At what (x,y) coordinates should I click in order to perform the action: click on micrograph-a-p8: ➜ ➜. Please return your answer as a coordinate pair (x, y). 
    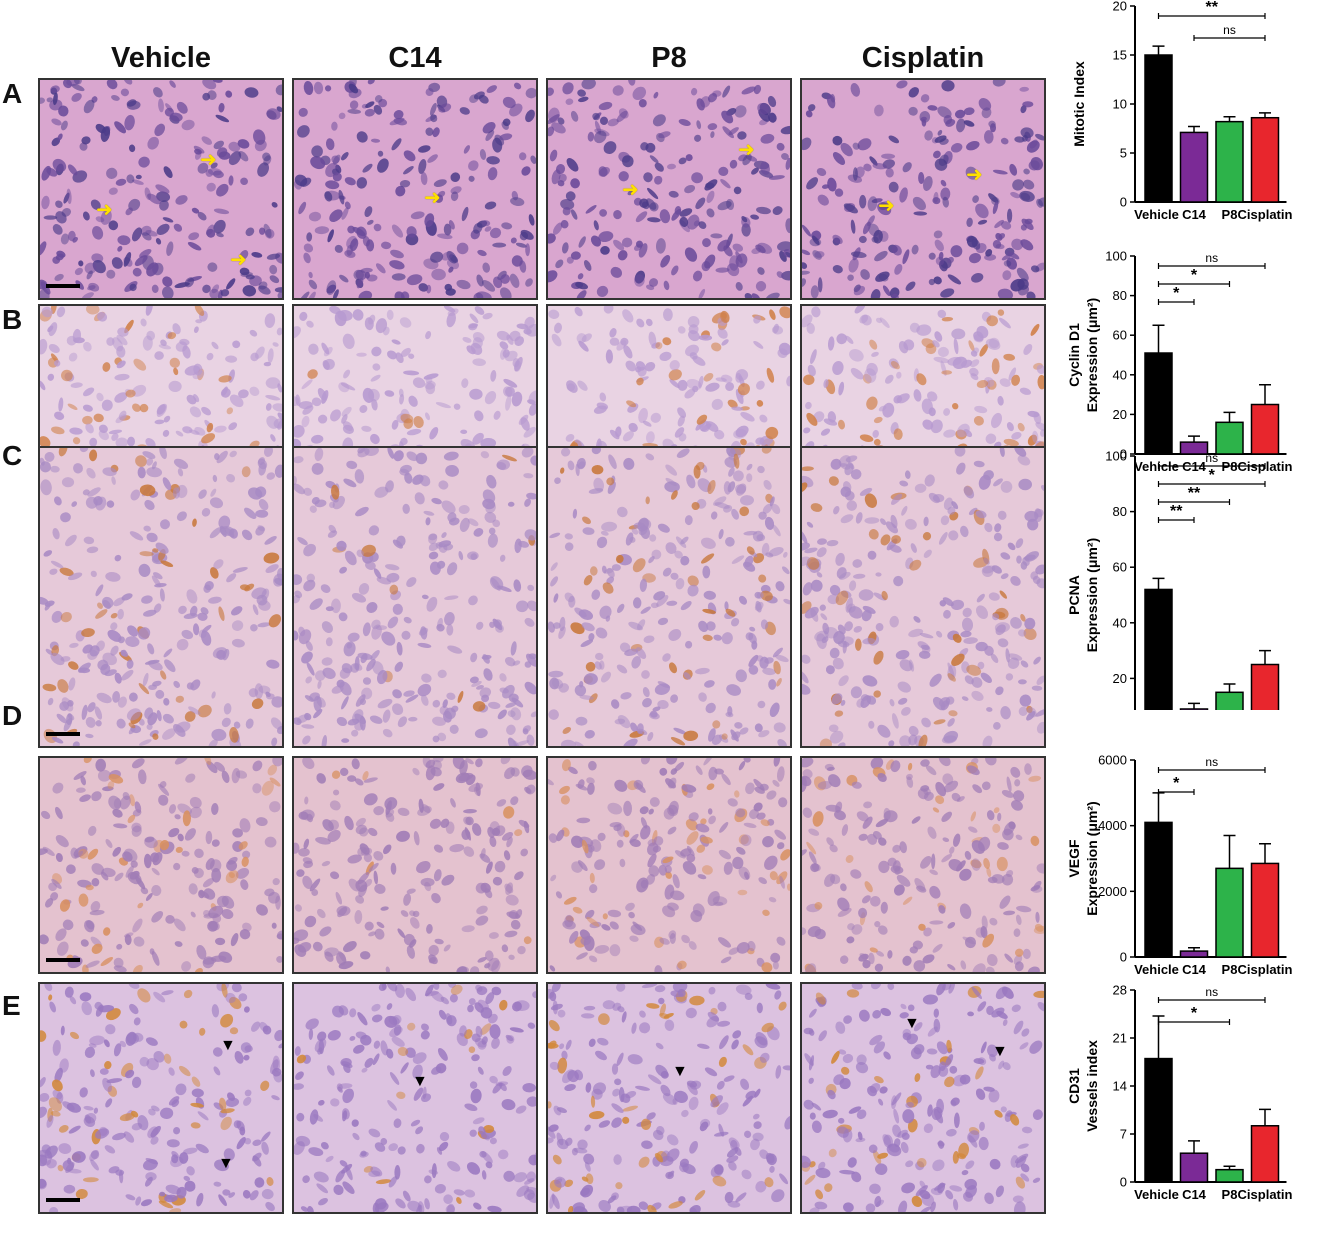
    Looking at the image, I should click on (669, 189).